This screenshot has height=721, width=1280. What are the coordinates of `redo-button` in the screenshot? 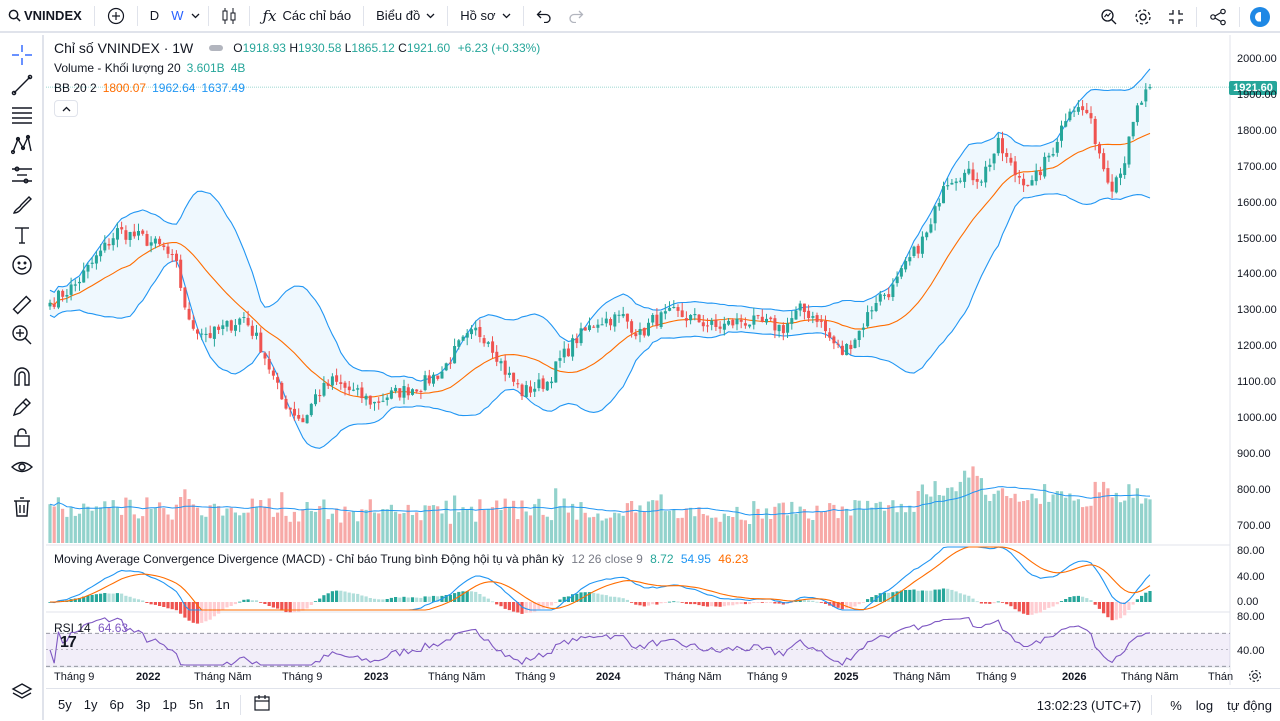 It's located at (576, 16).